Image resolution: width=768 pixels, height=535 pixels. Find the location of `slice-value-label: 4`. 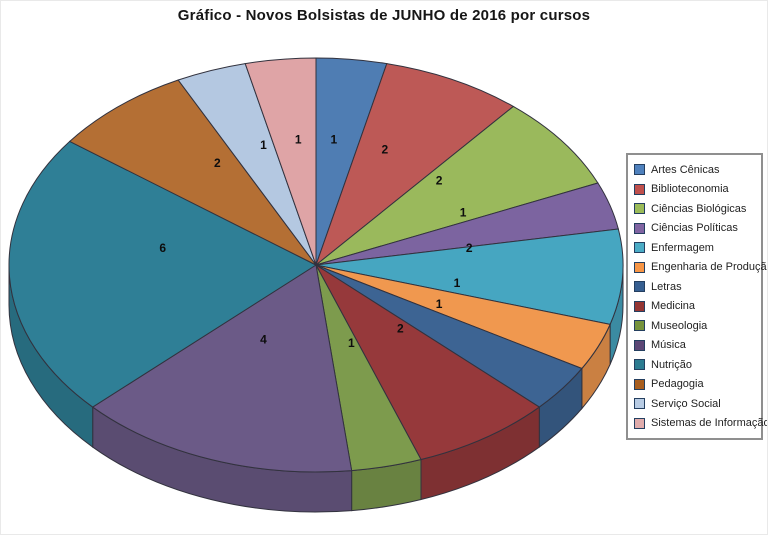

slice-value-label: 4 is located at coordinates (263, 339).